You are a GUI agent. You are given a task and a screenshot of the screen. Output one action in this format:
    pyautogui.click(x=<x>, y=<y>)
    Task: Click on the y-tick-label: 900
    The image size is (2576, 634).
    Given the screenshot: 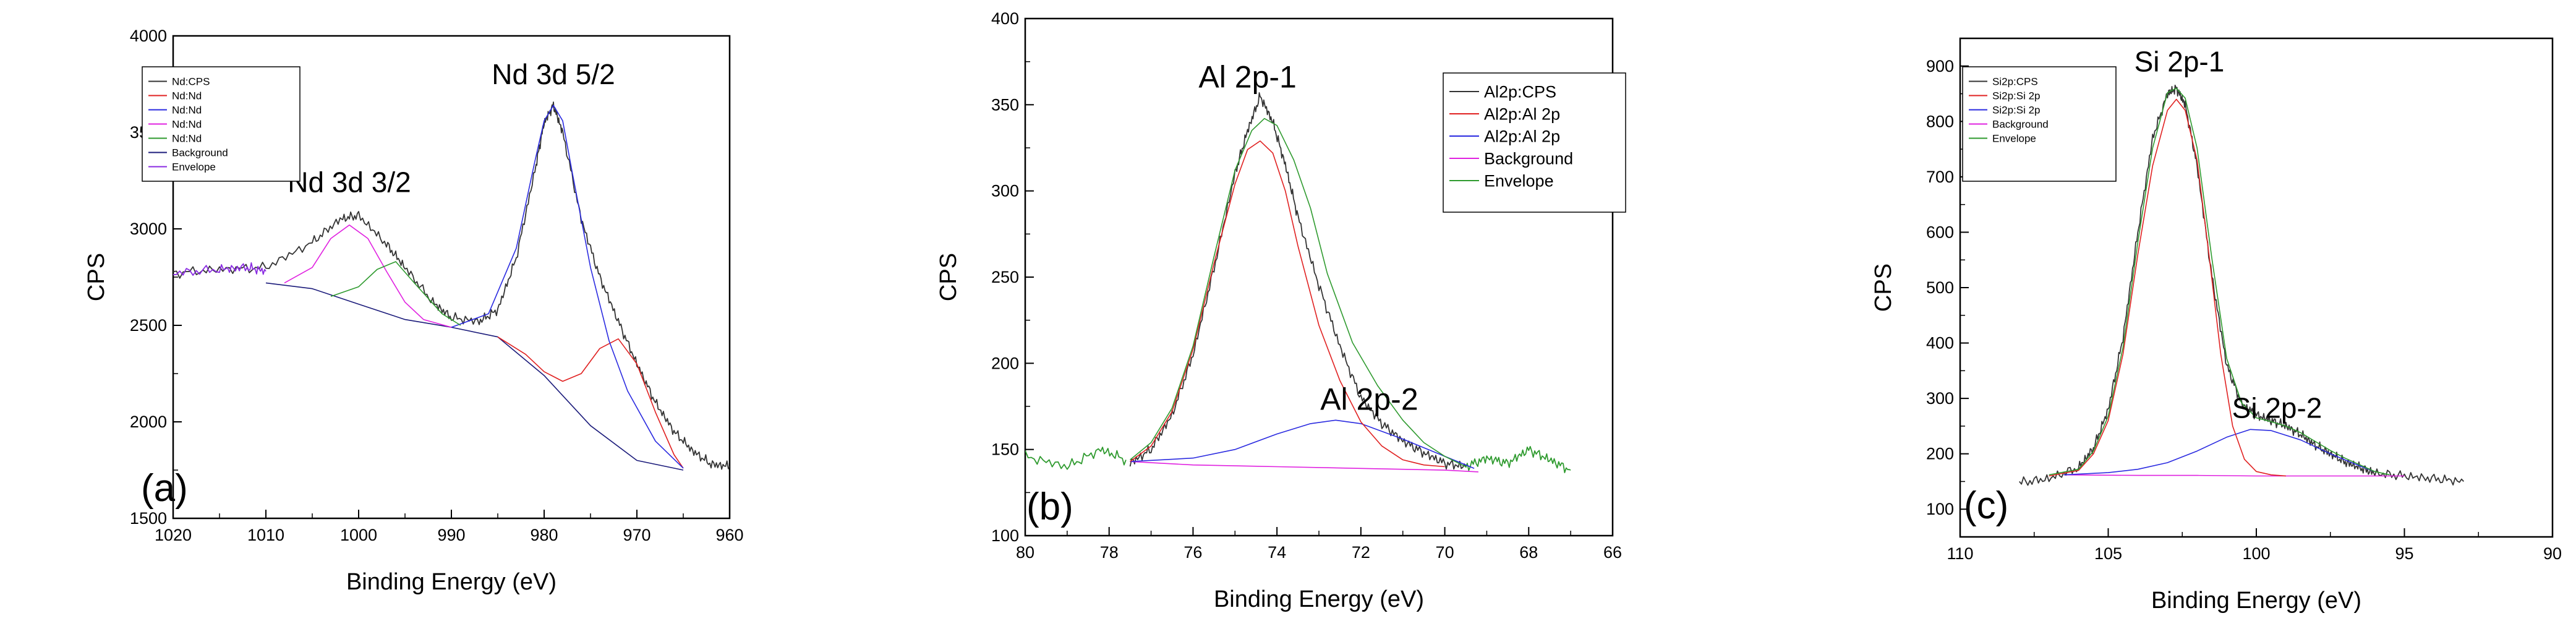 What is the action you would take?
    pyautogui.click(x=1940, y=66)
    